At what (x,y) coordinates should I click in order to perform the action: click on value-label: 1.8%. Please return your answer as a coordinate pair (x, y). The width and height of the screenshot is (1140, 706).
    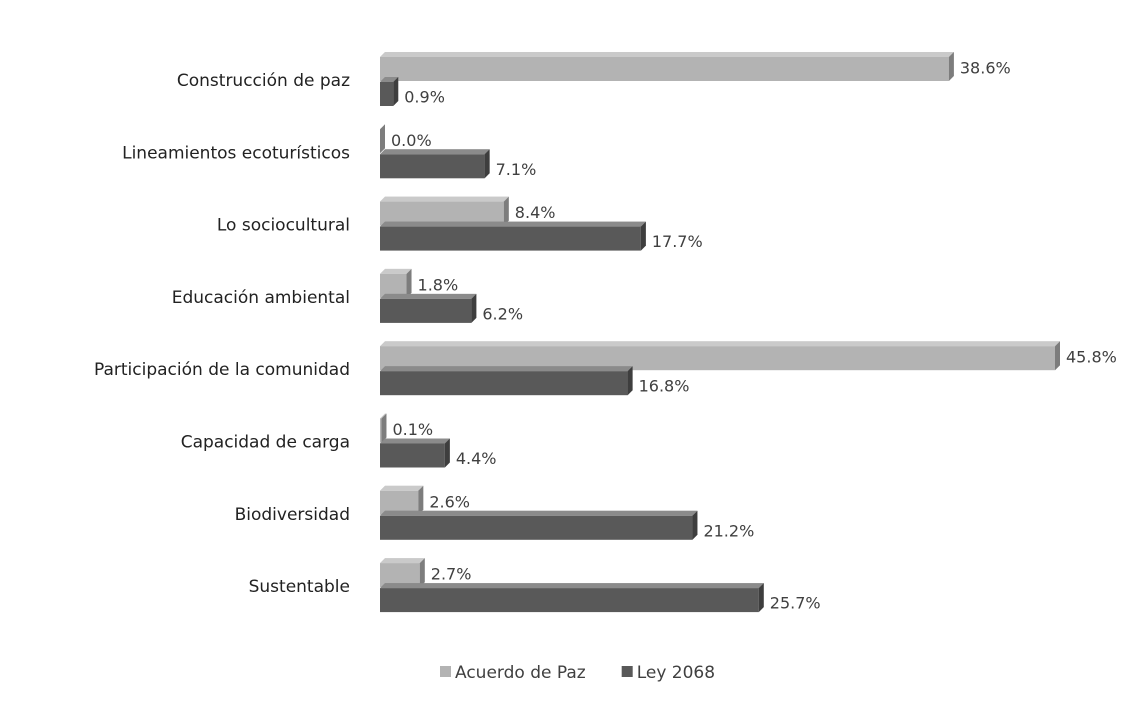
    Looking at the image, I should click on (438, 284).